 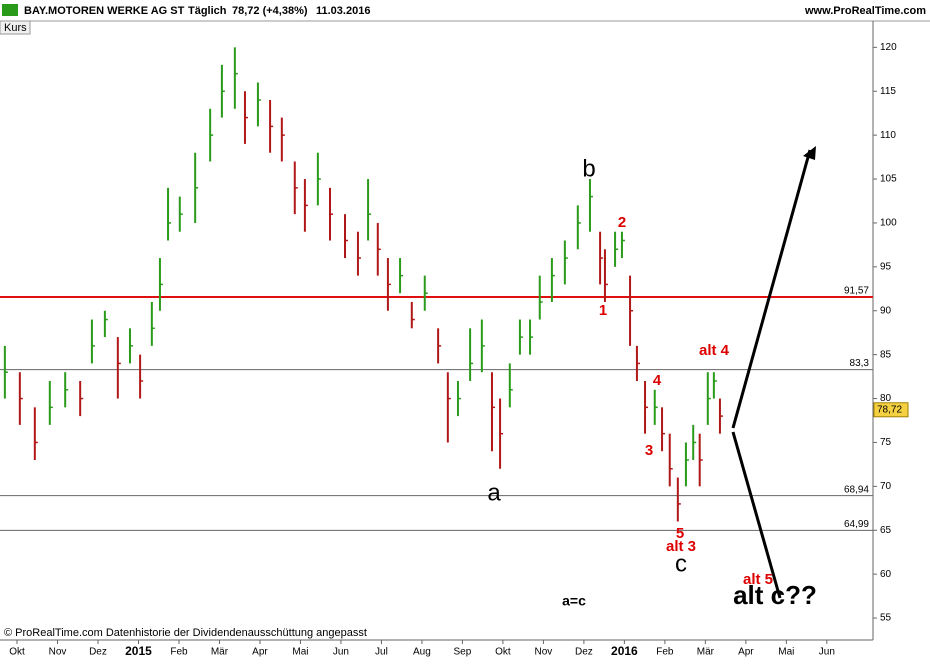 What do you see at coordinates (588, 168) in the screenshot?
I see `annotation: b` at bounding box center [588, 168].